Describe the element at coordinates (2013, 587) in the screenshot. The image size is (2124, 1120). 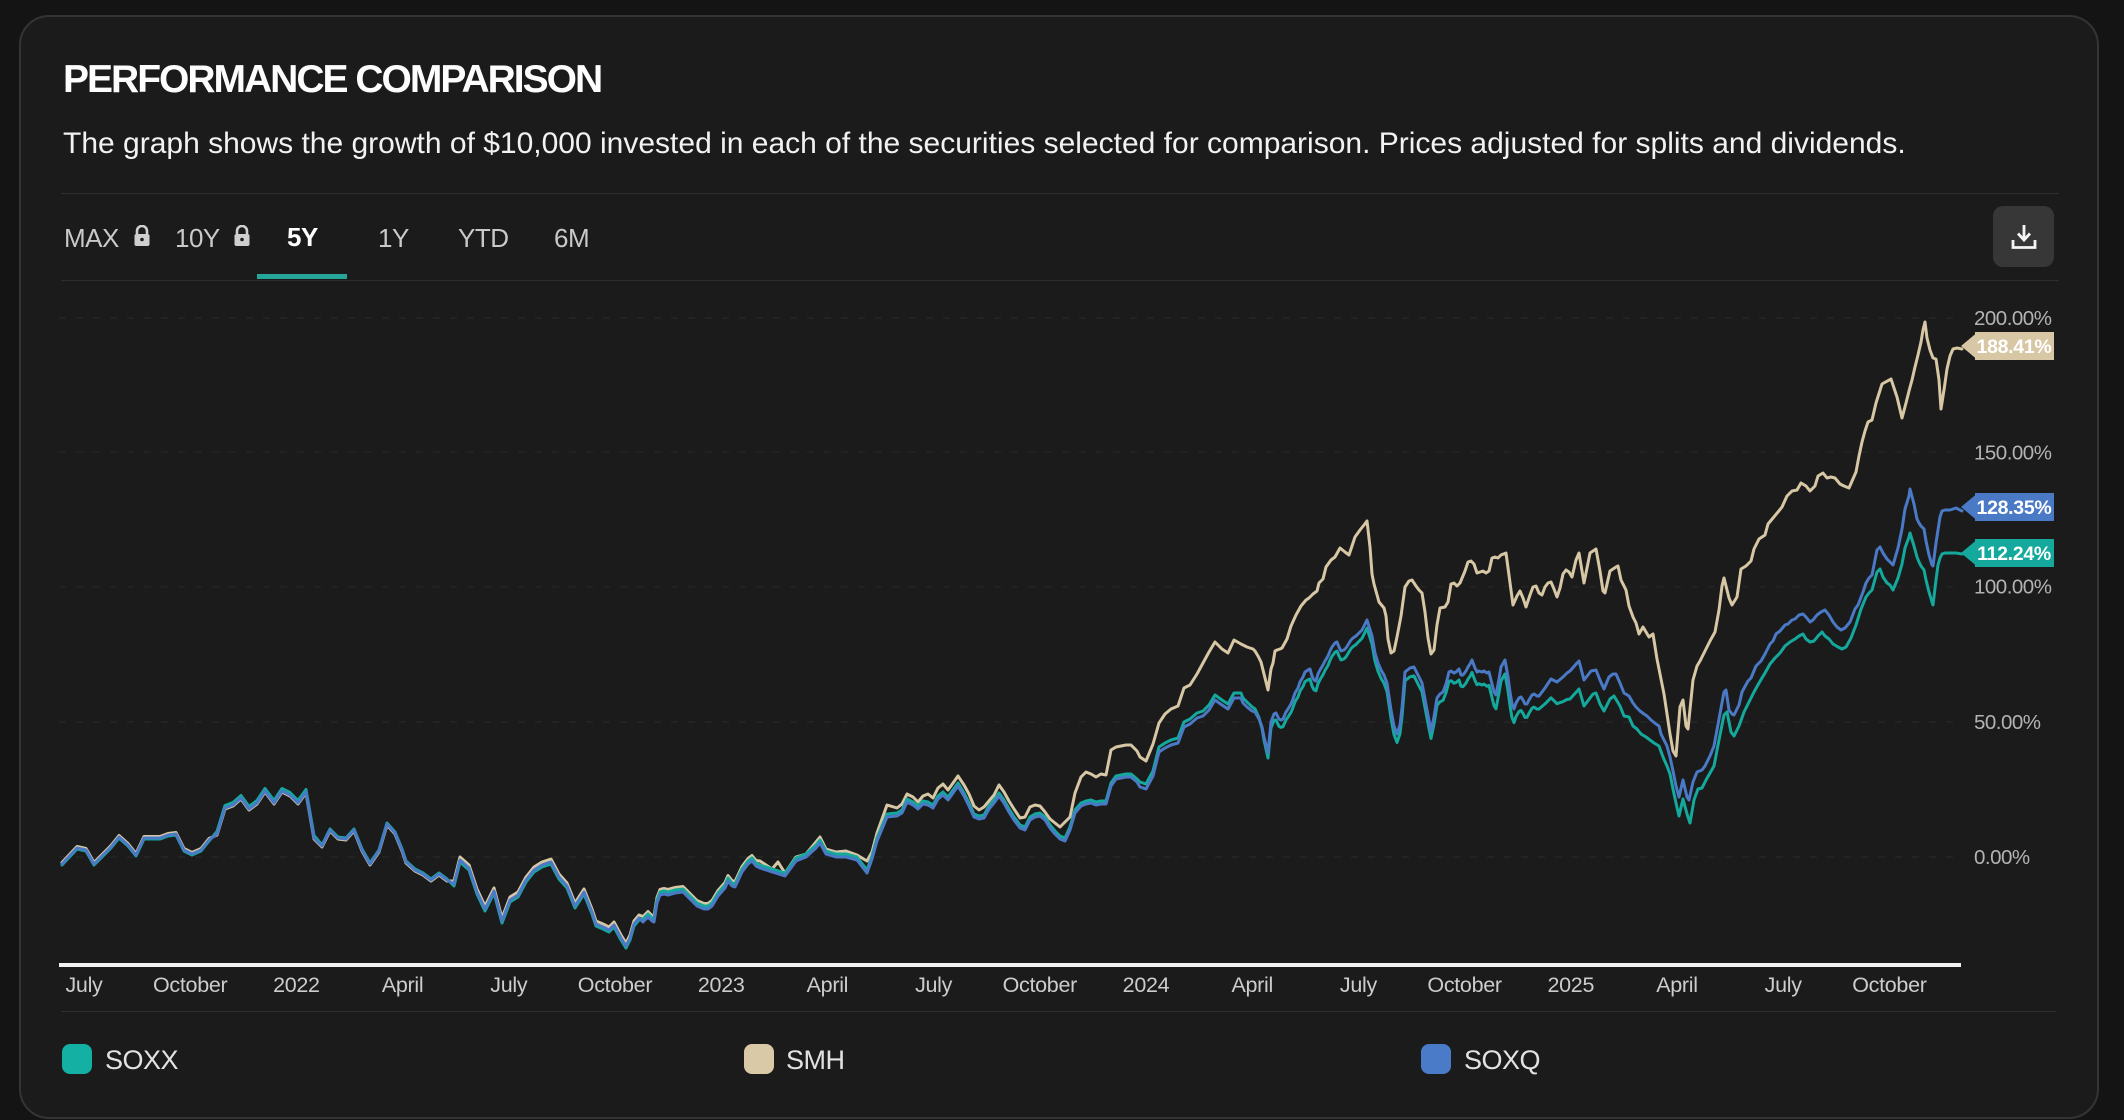
I see `svg-text: 100.00%` at that location.